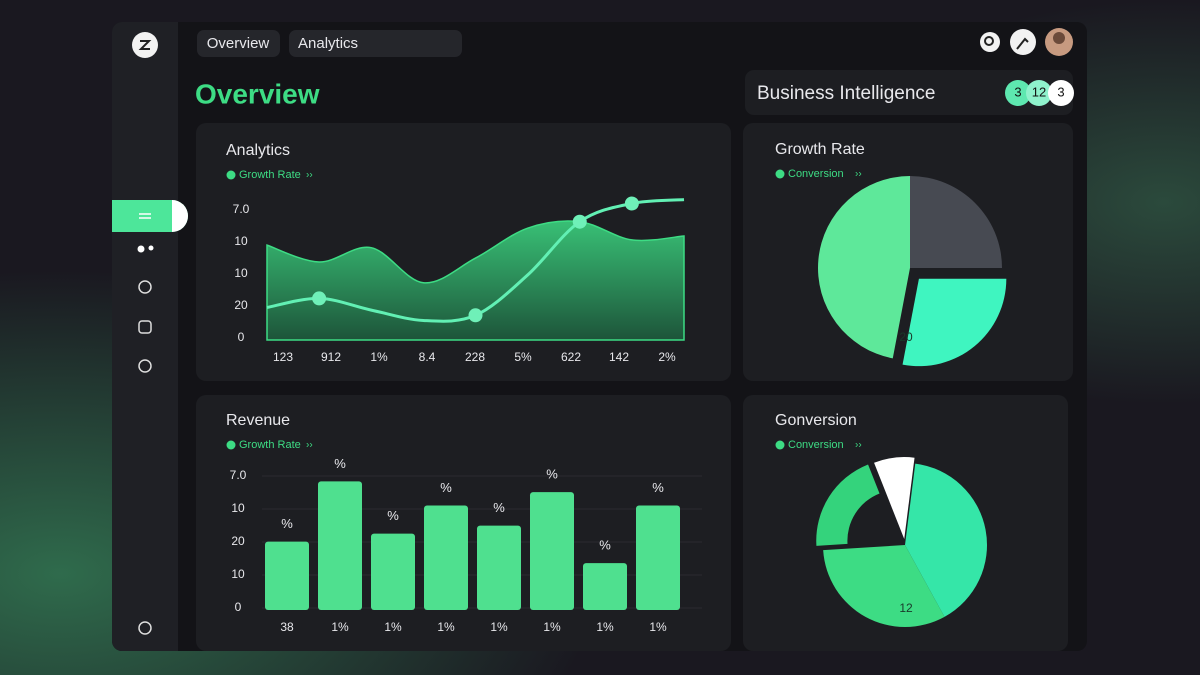 Image resolution: width=1200 pixels, height=675 pixels. What do you see at coordinates (475, 357) in the screenshot?
I see `x-tick-label: 228` at bounding box center [475, 357].